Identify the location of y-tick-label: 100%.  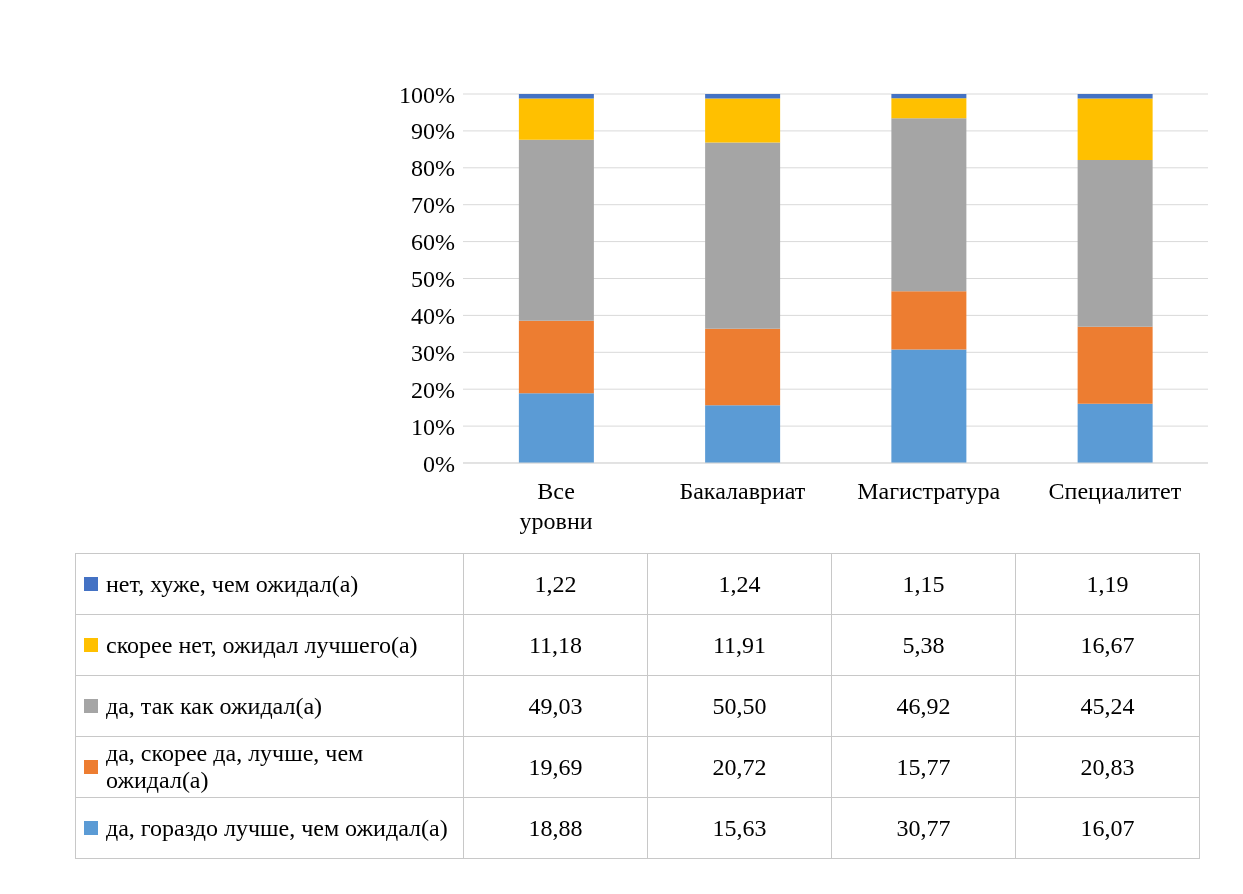
(427, 94).